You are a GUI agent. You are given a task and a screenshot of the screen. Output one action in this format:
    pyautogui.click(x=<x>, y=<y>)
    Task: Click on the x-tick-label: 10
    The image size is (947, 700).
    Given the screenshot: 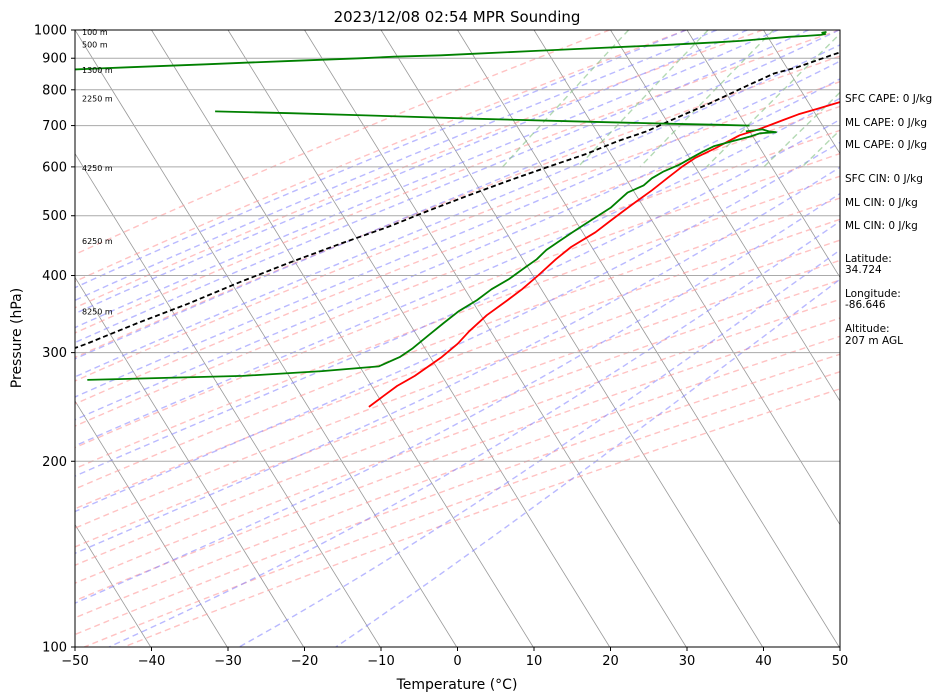 What is the action you would take?
    pyautogui.click(x=534, y=661)
    